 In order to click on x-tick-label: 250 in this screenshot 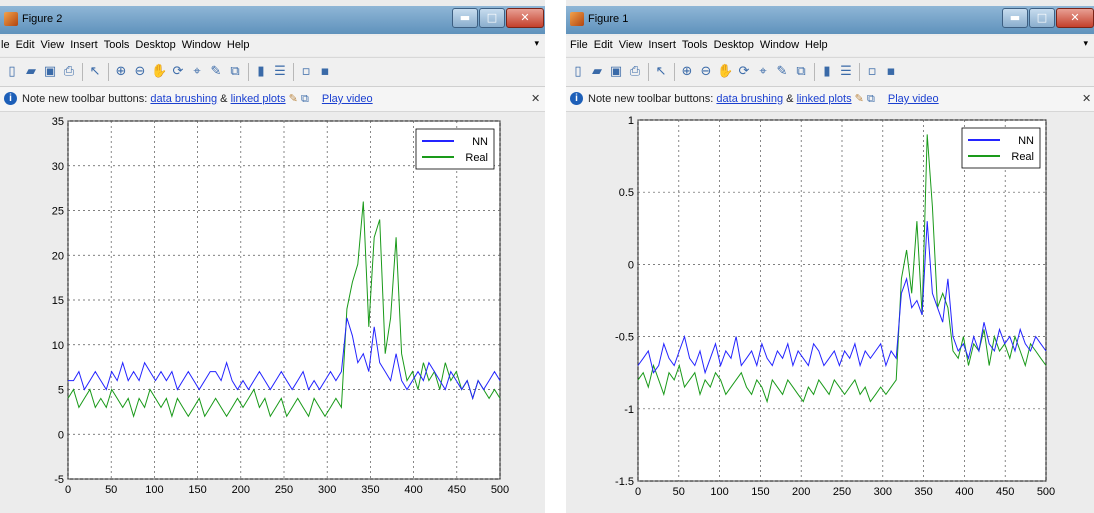, I will do `click(284, 490)`.